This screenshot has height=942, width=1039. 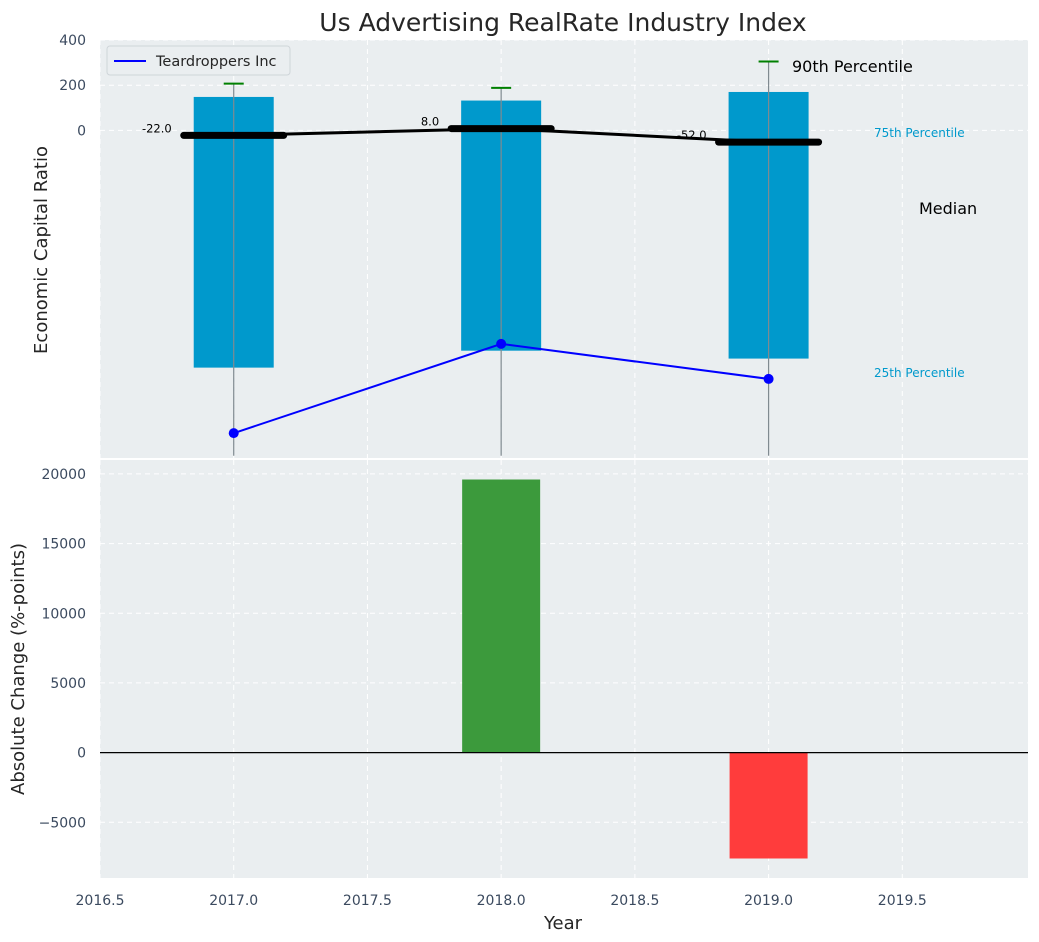 I want to click on x-tick-label: 2017.5, so click(x=367, y=901).